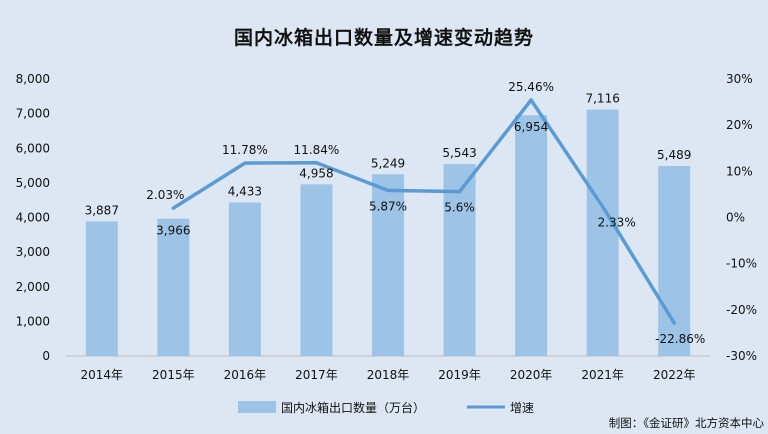  Describe the element at coordinates (245, 192) in the screenshot. I see `bar-value-label: 4,433` at that location.